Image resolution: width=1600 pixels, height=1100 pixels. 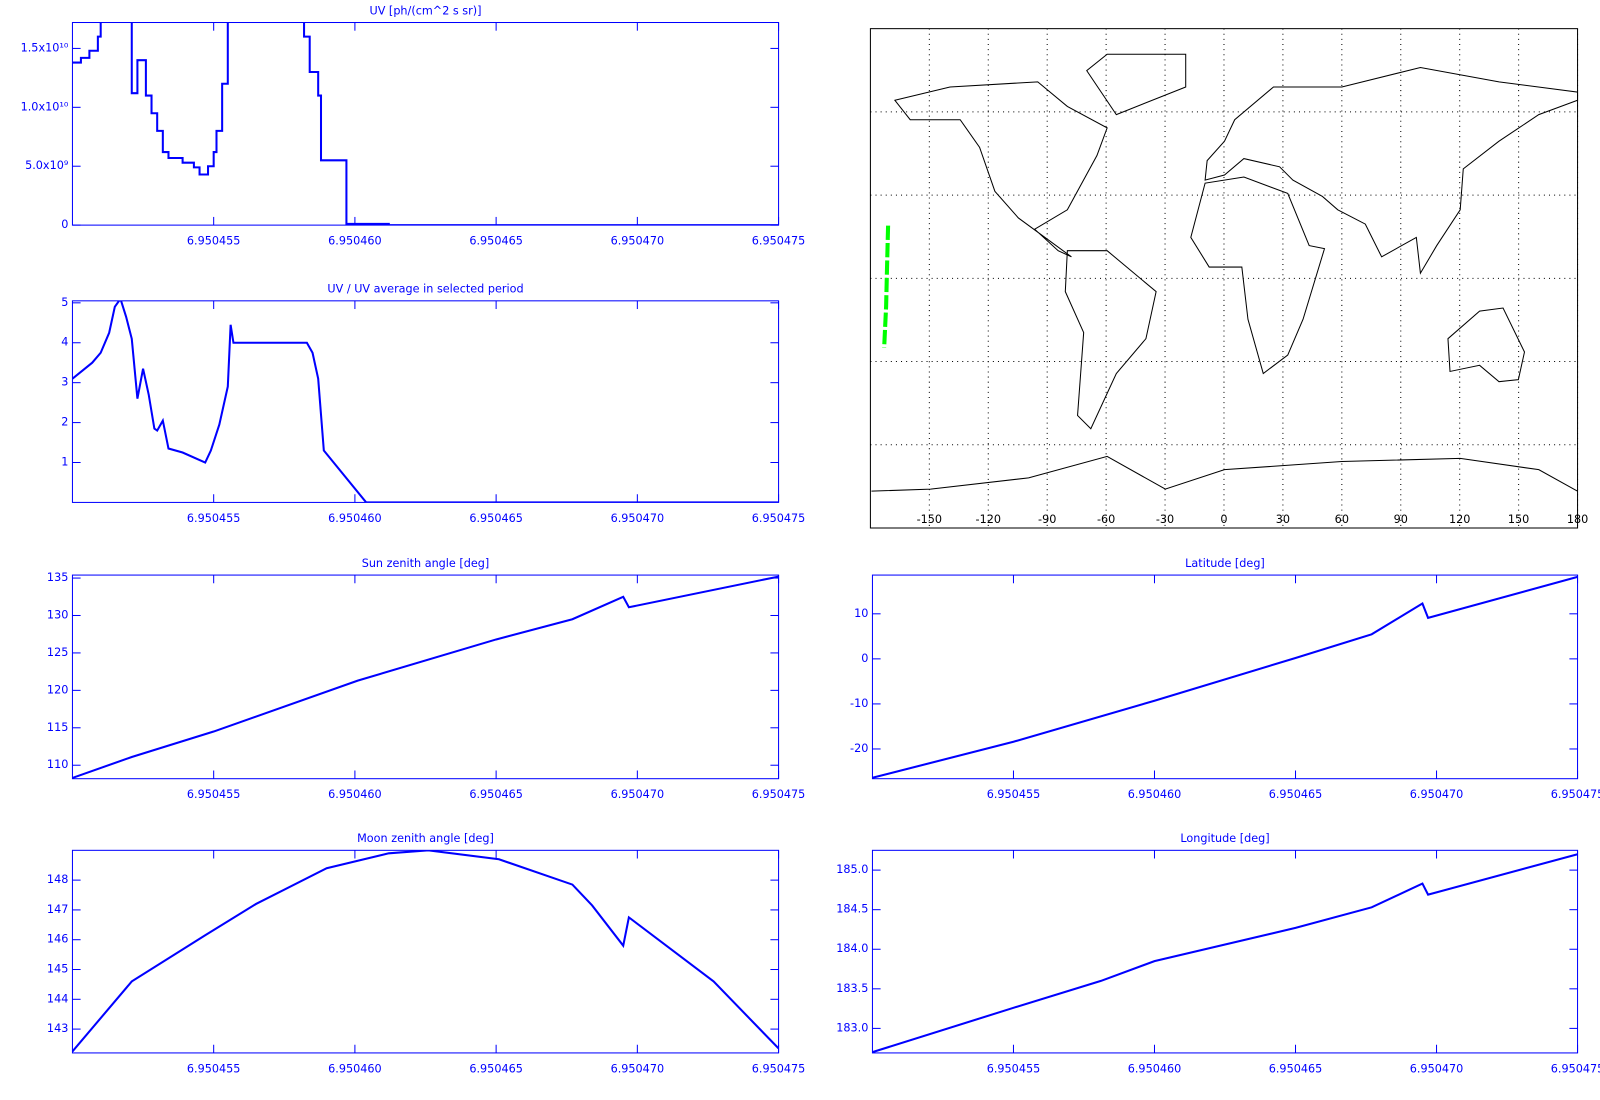 What do you see at coordinates (1136, 84) in the screenshot?
I see `greenland` at bounding box center [1136, 84].